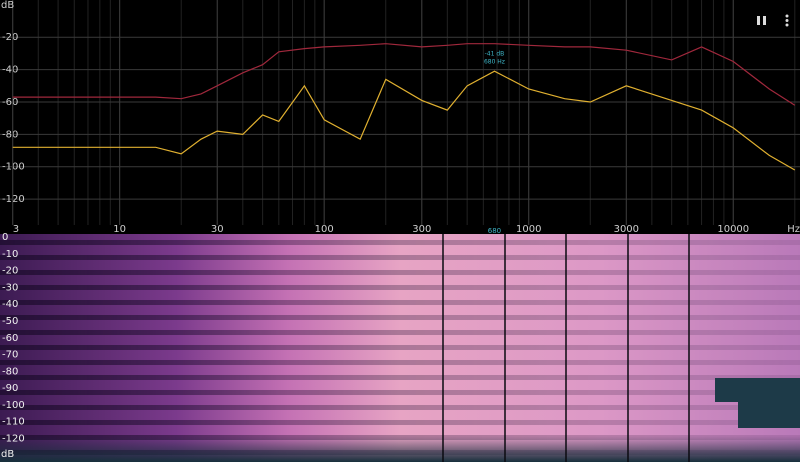  I want to click on x-tick-label: 30, so click(217, 229).